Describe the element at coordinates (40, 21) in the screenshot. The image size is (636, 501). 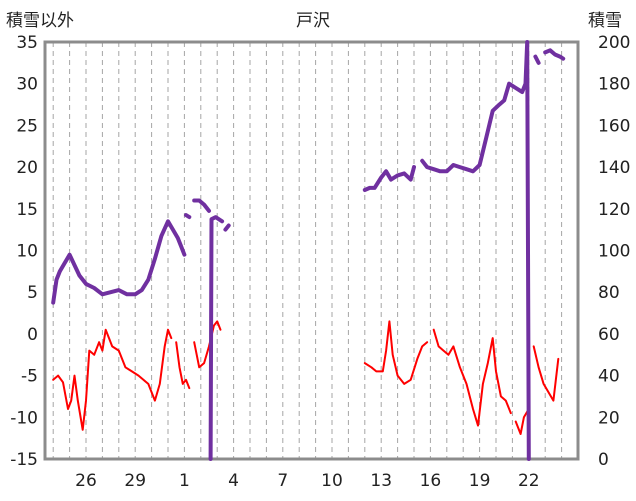
I see `left-axis-title: 積雪以外` at that location.